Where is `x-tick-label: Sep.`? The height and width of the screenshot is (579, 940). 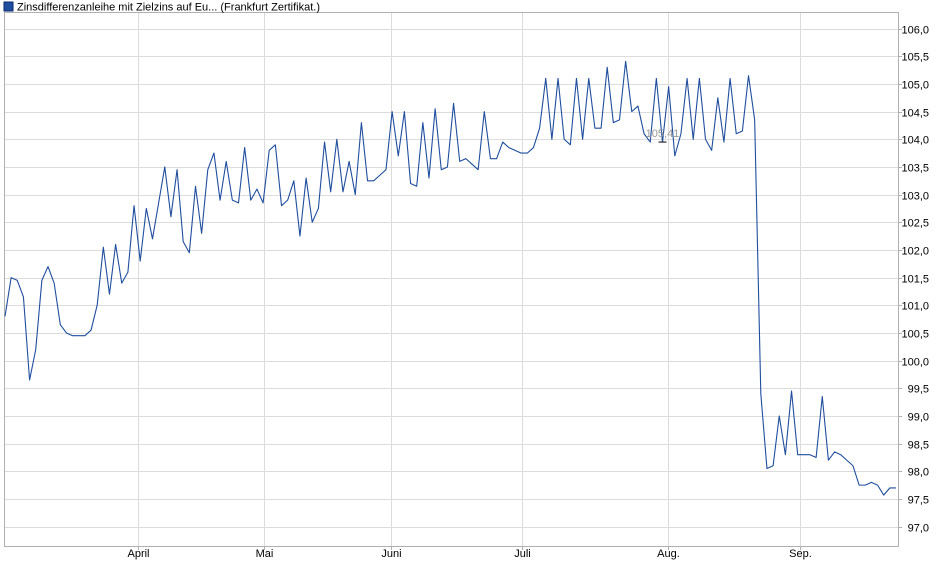 x-tick-label: Sep. is located at coordinates (800, 554).